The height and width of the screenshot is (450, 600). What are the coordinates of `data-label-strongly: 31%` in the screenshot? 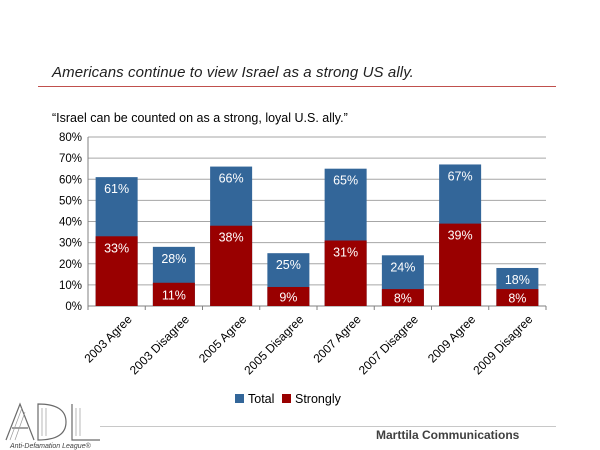 It's located at (345, 253).